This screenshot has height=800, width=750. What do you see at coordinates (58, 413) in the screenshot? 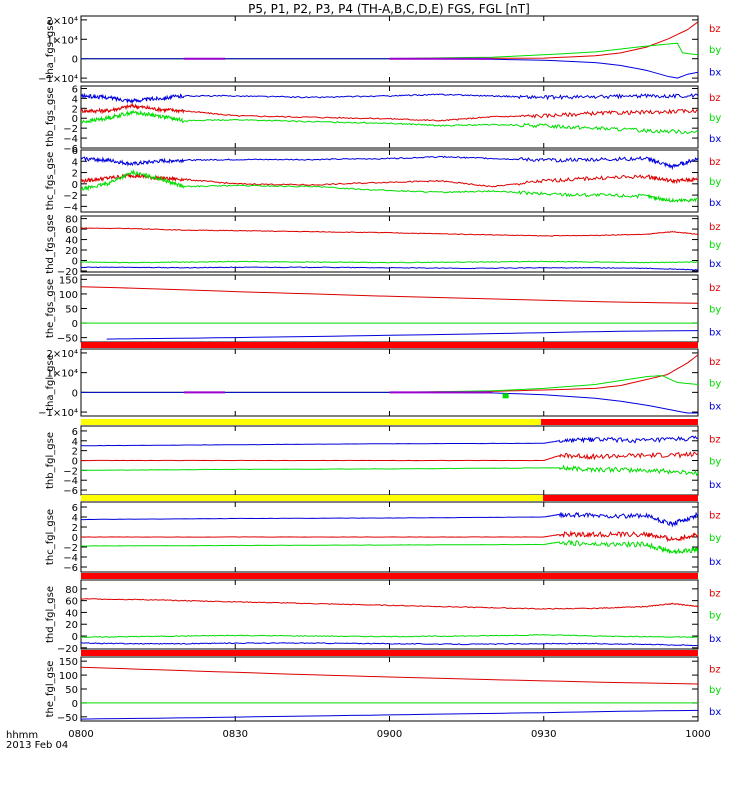
I see `y-tick-label: −1×10⁴` at bounding box center [58, 413].